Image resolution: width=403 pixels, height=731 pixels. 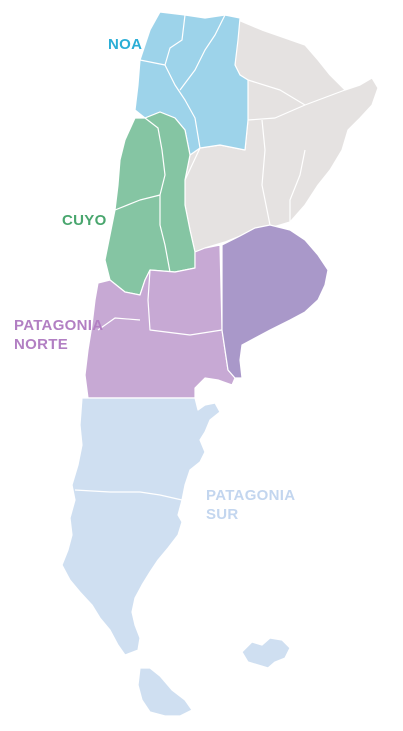 I want to click on region-patagonia-sur, so click(x=141, y=526).